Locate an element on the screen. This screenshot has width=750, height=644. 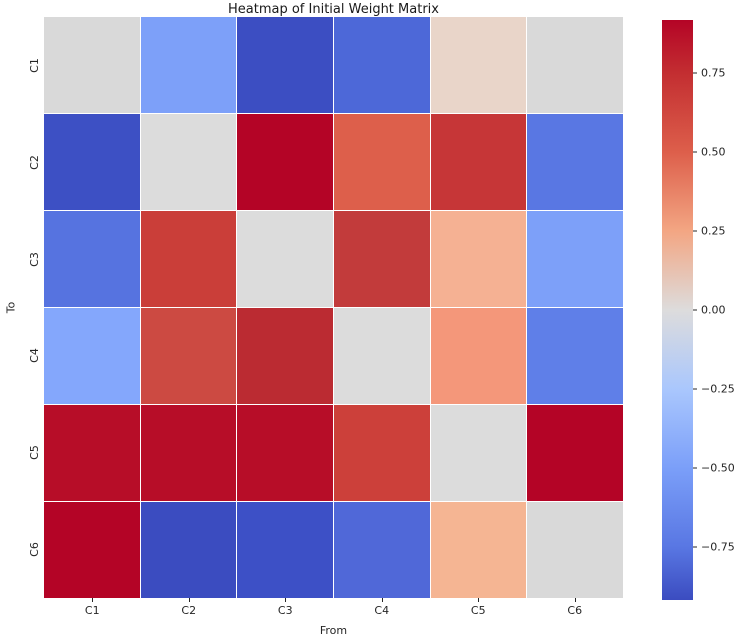
y-tick-label: C5 is located at coordinates (36, 452).